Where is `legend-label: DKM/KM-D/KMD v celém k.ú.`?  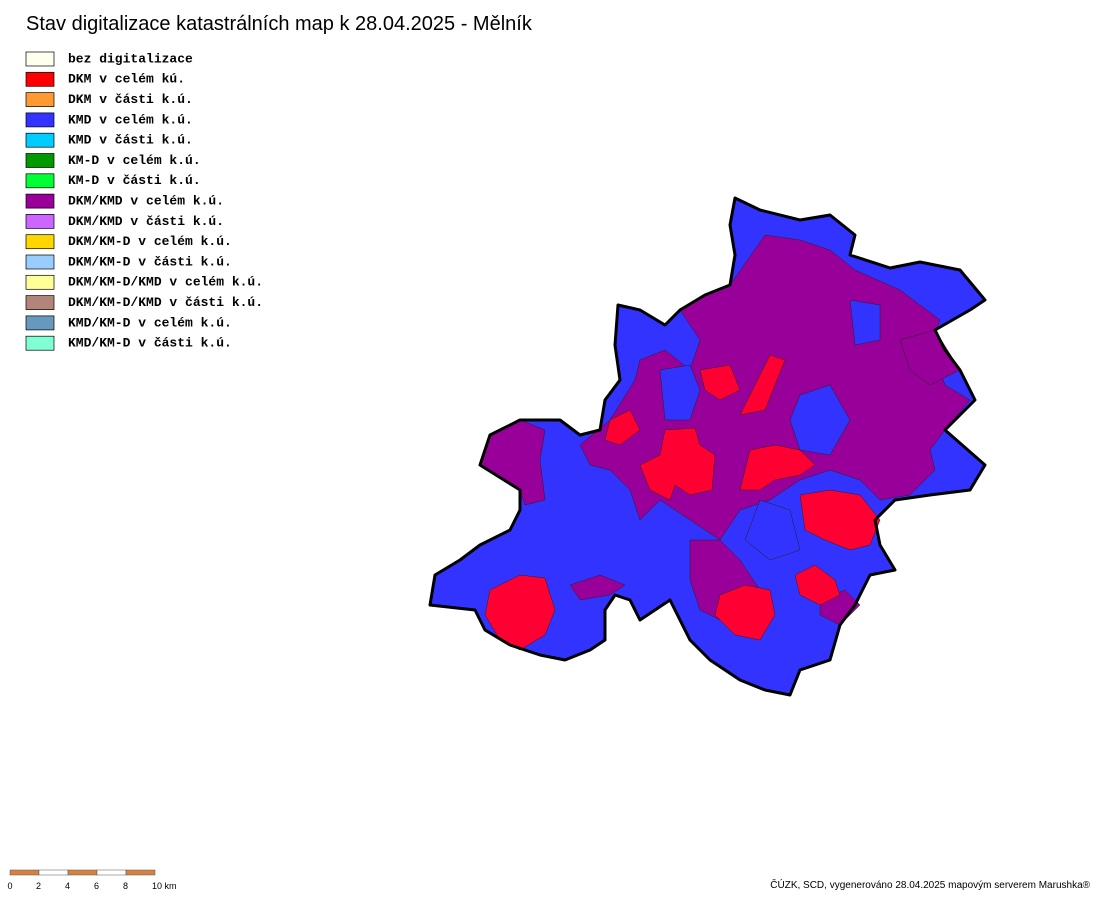 legend-label: DKM/KM-D/KMD v celém k.ú. is located at coordinates (165, 282).